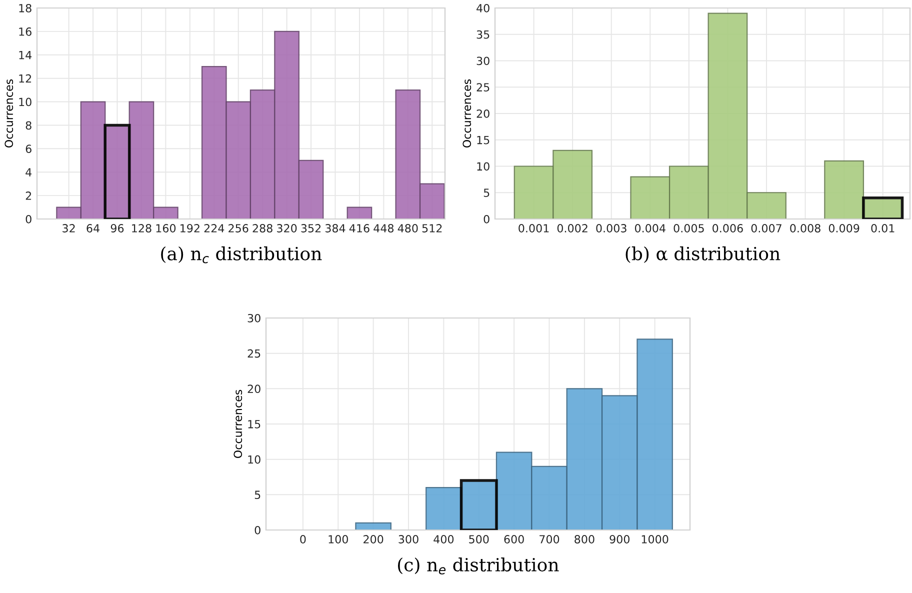 This screenshot has width=912, height=593. Describe the element at coordinates (262, 228) in the screenshot. I see `x-tick-label: 288` at that location.